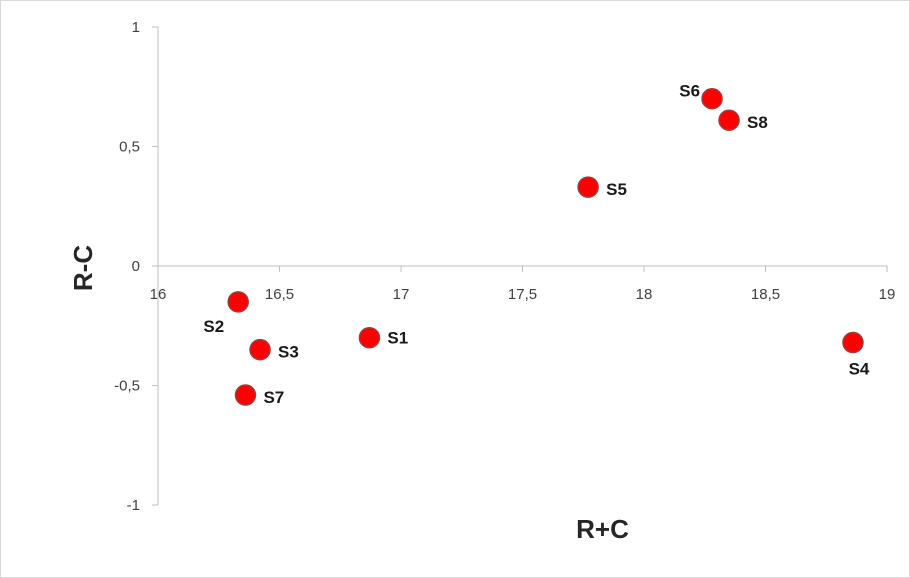 This screenshot has height=578, width=910. I want to click on data-point-s3, so click(260, 349).